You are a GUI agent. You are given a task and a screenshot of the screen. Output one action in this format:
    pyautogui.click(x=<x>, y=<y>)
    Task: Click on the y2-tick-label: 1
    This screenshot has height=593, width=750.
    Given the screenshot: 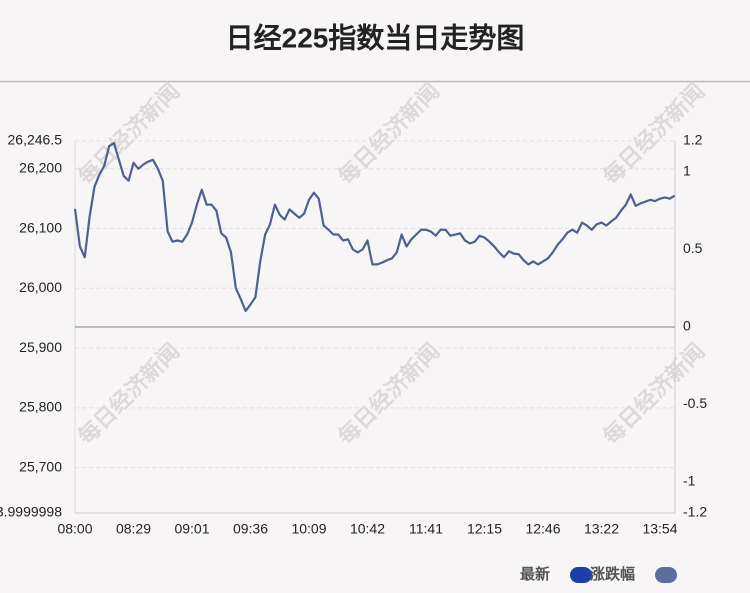 What is the action you would take?
    pyautogui.click(x=687, y=171)
    